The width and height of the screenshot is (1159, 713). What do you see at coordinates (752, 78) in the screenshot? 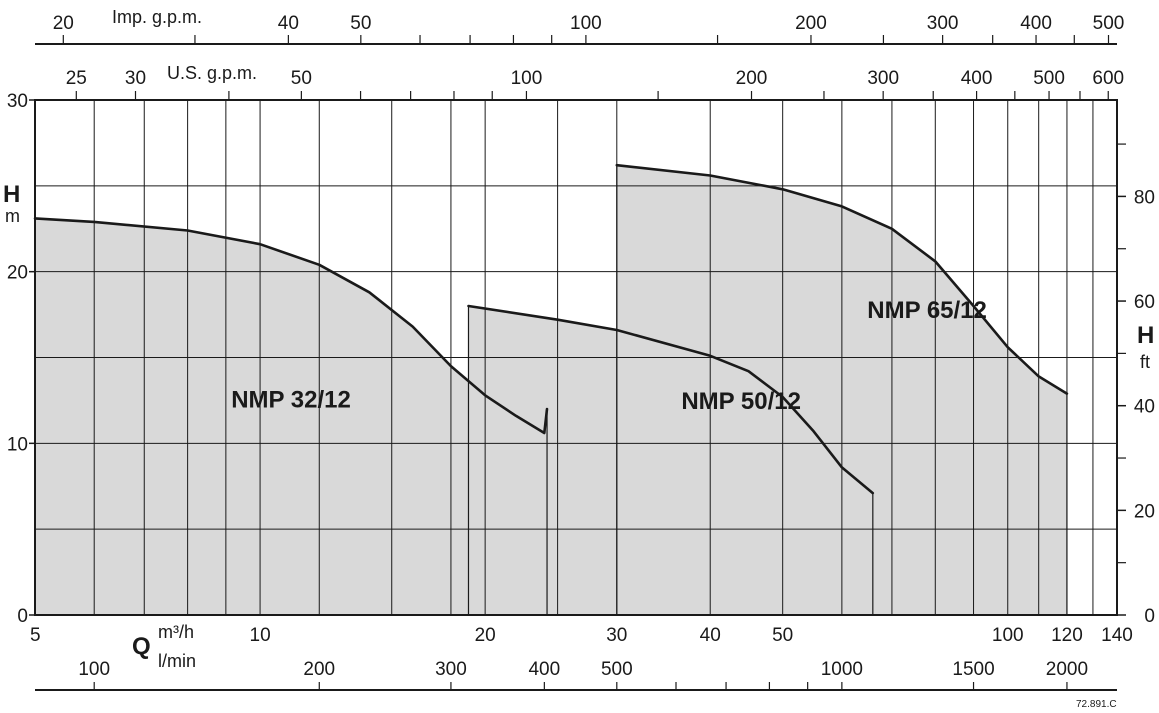
I see `us-tick-200: 200` at bounding box center [752, 78].